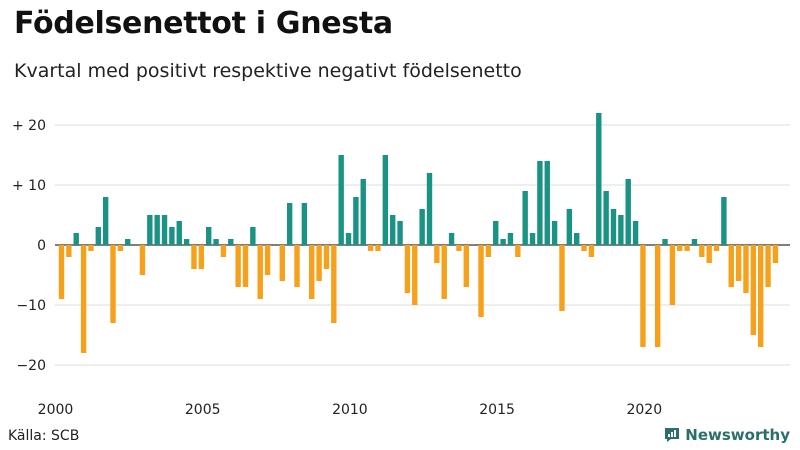 This screenshot has height=450, width=800. Describe the element at coordinates (203, 410) in the screenshot. I see `x-tick-label: 2005` at that location.